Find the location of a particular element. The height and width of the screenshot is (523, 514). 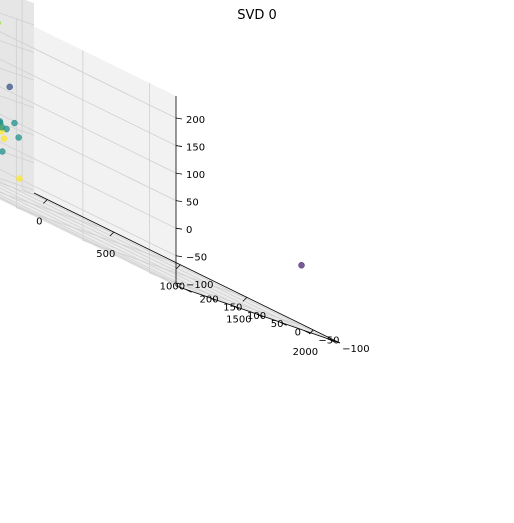

y-tick-label: 200 is located at coordinates (209, 299).